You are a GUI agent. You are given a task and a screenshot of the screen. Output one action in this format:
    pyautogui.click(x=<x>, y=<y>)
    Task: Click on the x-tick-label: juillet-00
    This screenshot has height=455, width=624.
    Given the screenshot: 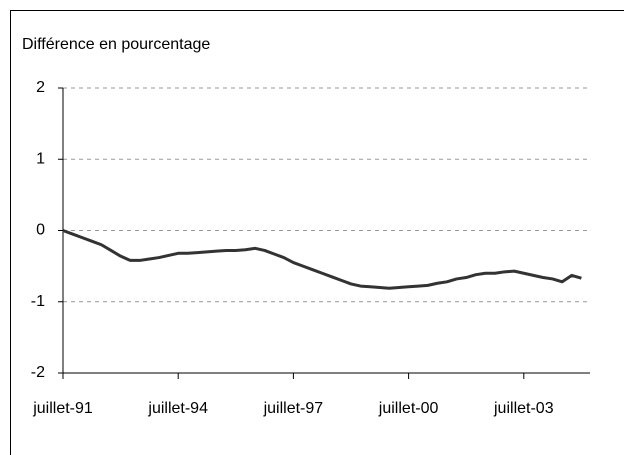 What is the action you would take?
    pyautogui.click(x=408, y=408)
    